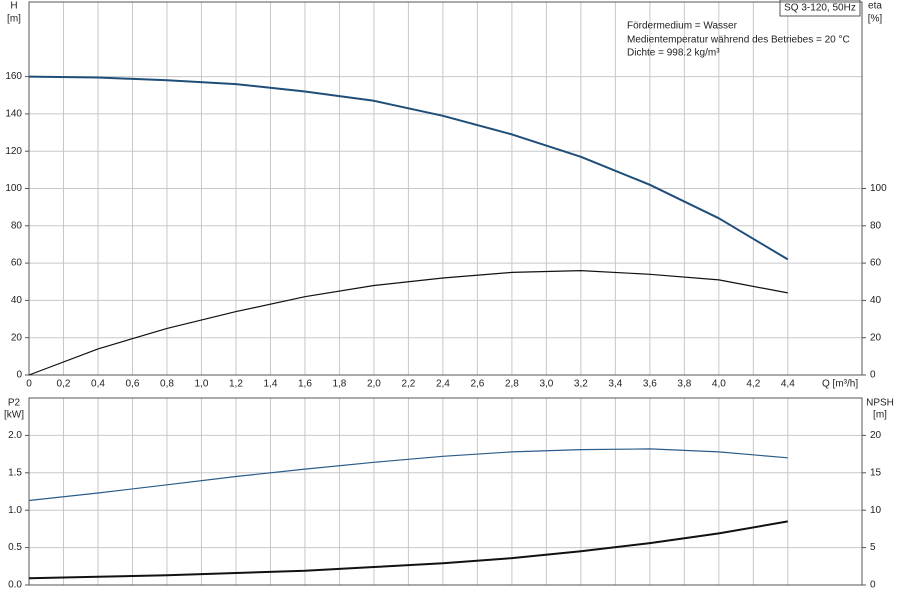 This screenshot has height=600, width=900. What do you see at coordinates (880, 415) in the screenshot?
I see `y2-axis-unit: [m]` at bounding box center [880, 415].